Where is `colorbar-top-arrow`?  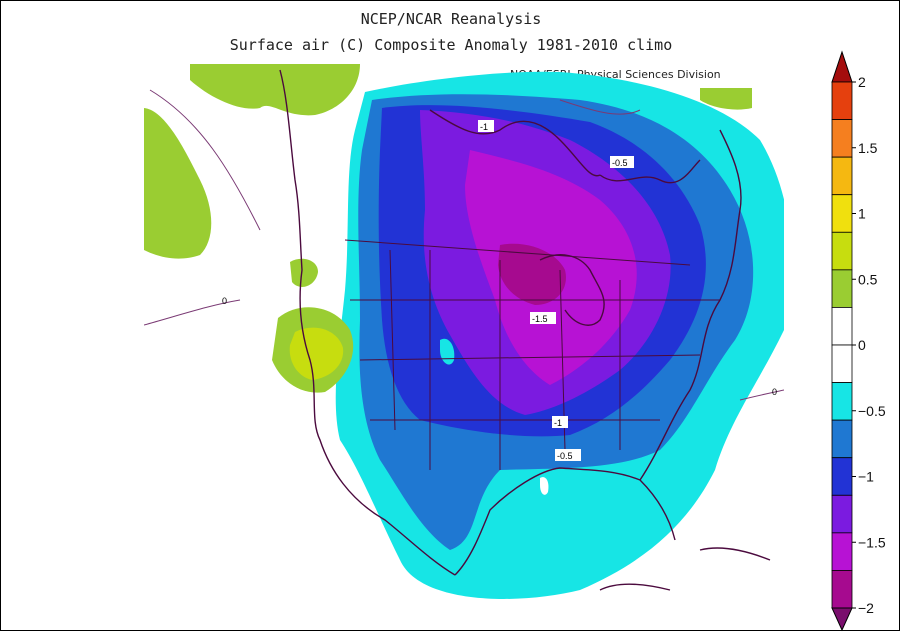 colorbar-top-arrow is located at coordinates (842, 66).